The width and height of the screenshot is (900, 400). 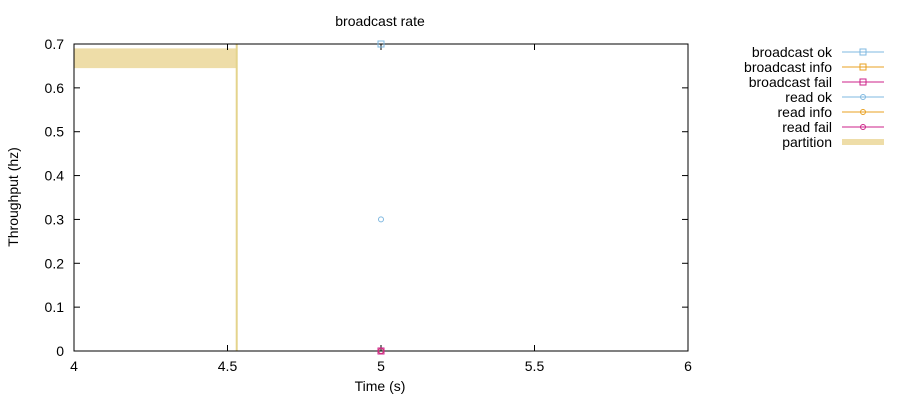 I want to click on y-axis-label: Throughput (hz), so click(x=13, y=197).